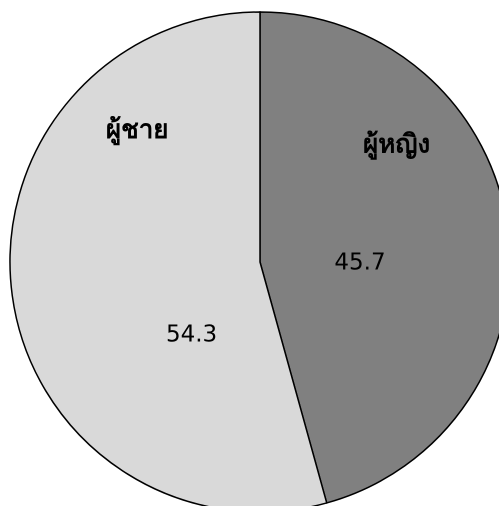 The height and width of the screenshot is (511, 499). I want to click on slice-category-label-2: ผู้ชาย, so click(137, 130).